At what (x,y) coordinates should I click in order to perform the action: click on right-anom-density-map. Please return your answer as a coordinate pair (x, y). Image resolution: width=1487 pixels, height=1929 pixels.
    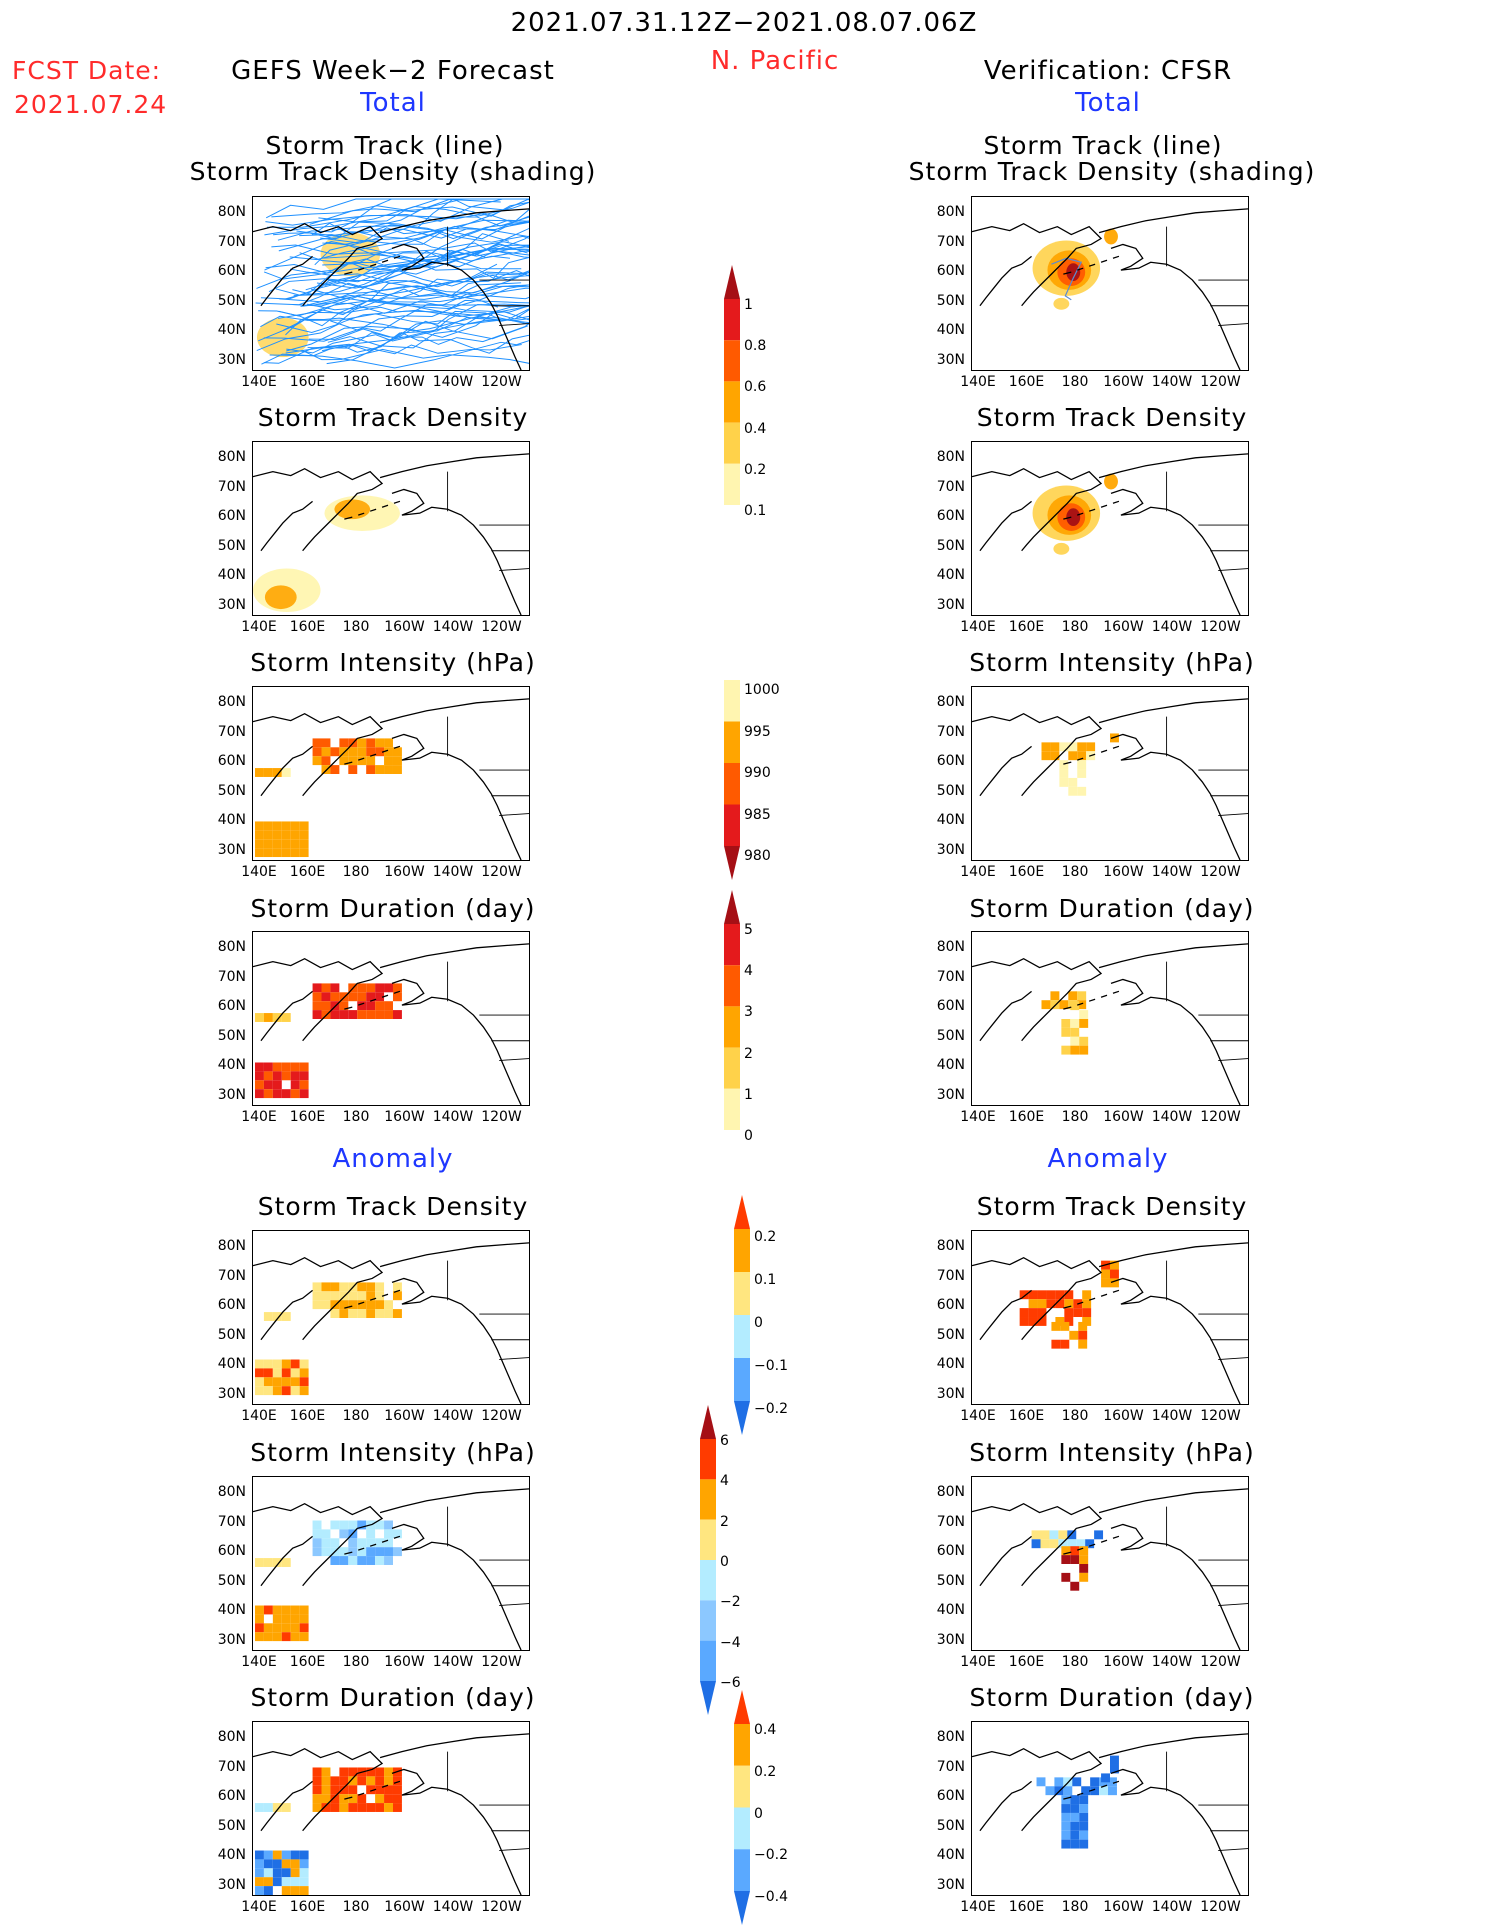
    Looking at the image, I should click on (1110, 1317).